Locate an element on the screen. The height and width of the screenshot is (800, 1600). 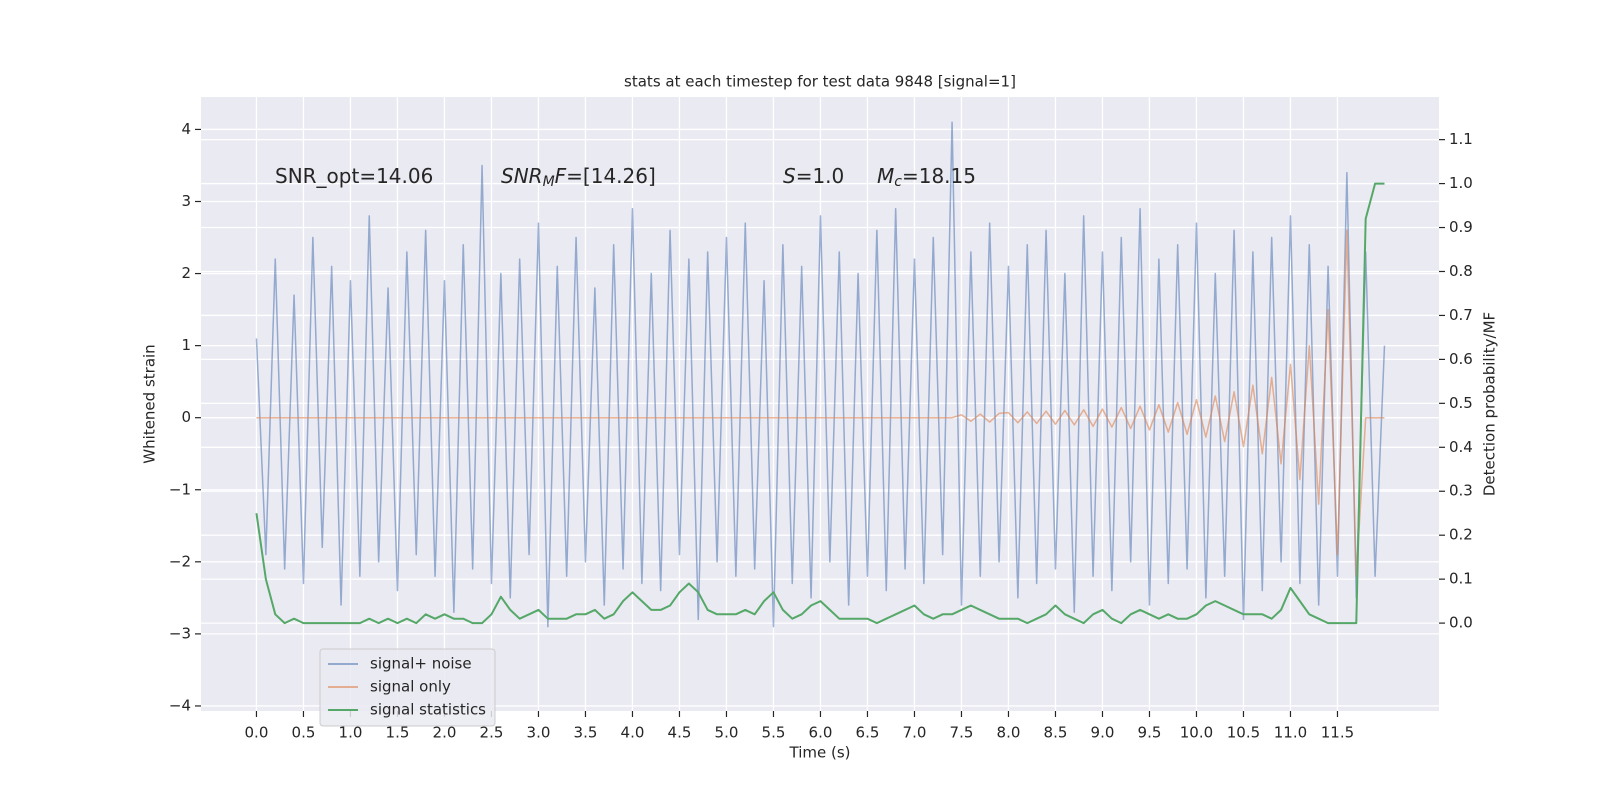
annotation: Mc=18.15 is located at coordinates (926, 177).